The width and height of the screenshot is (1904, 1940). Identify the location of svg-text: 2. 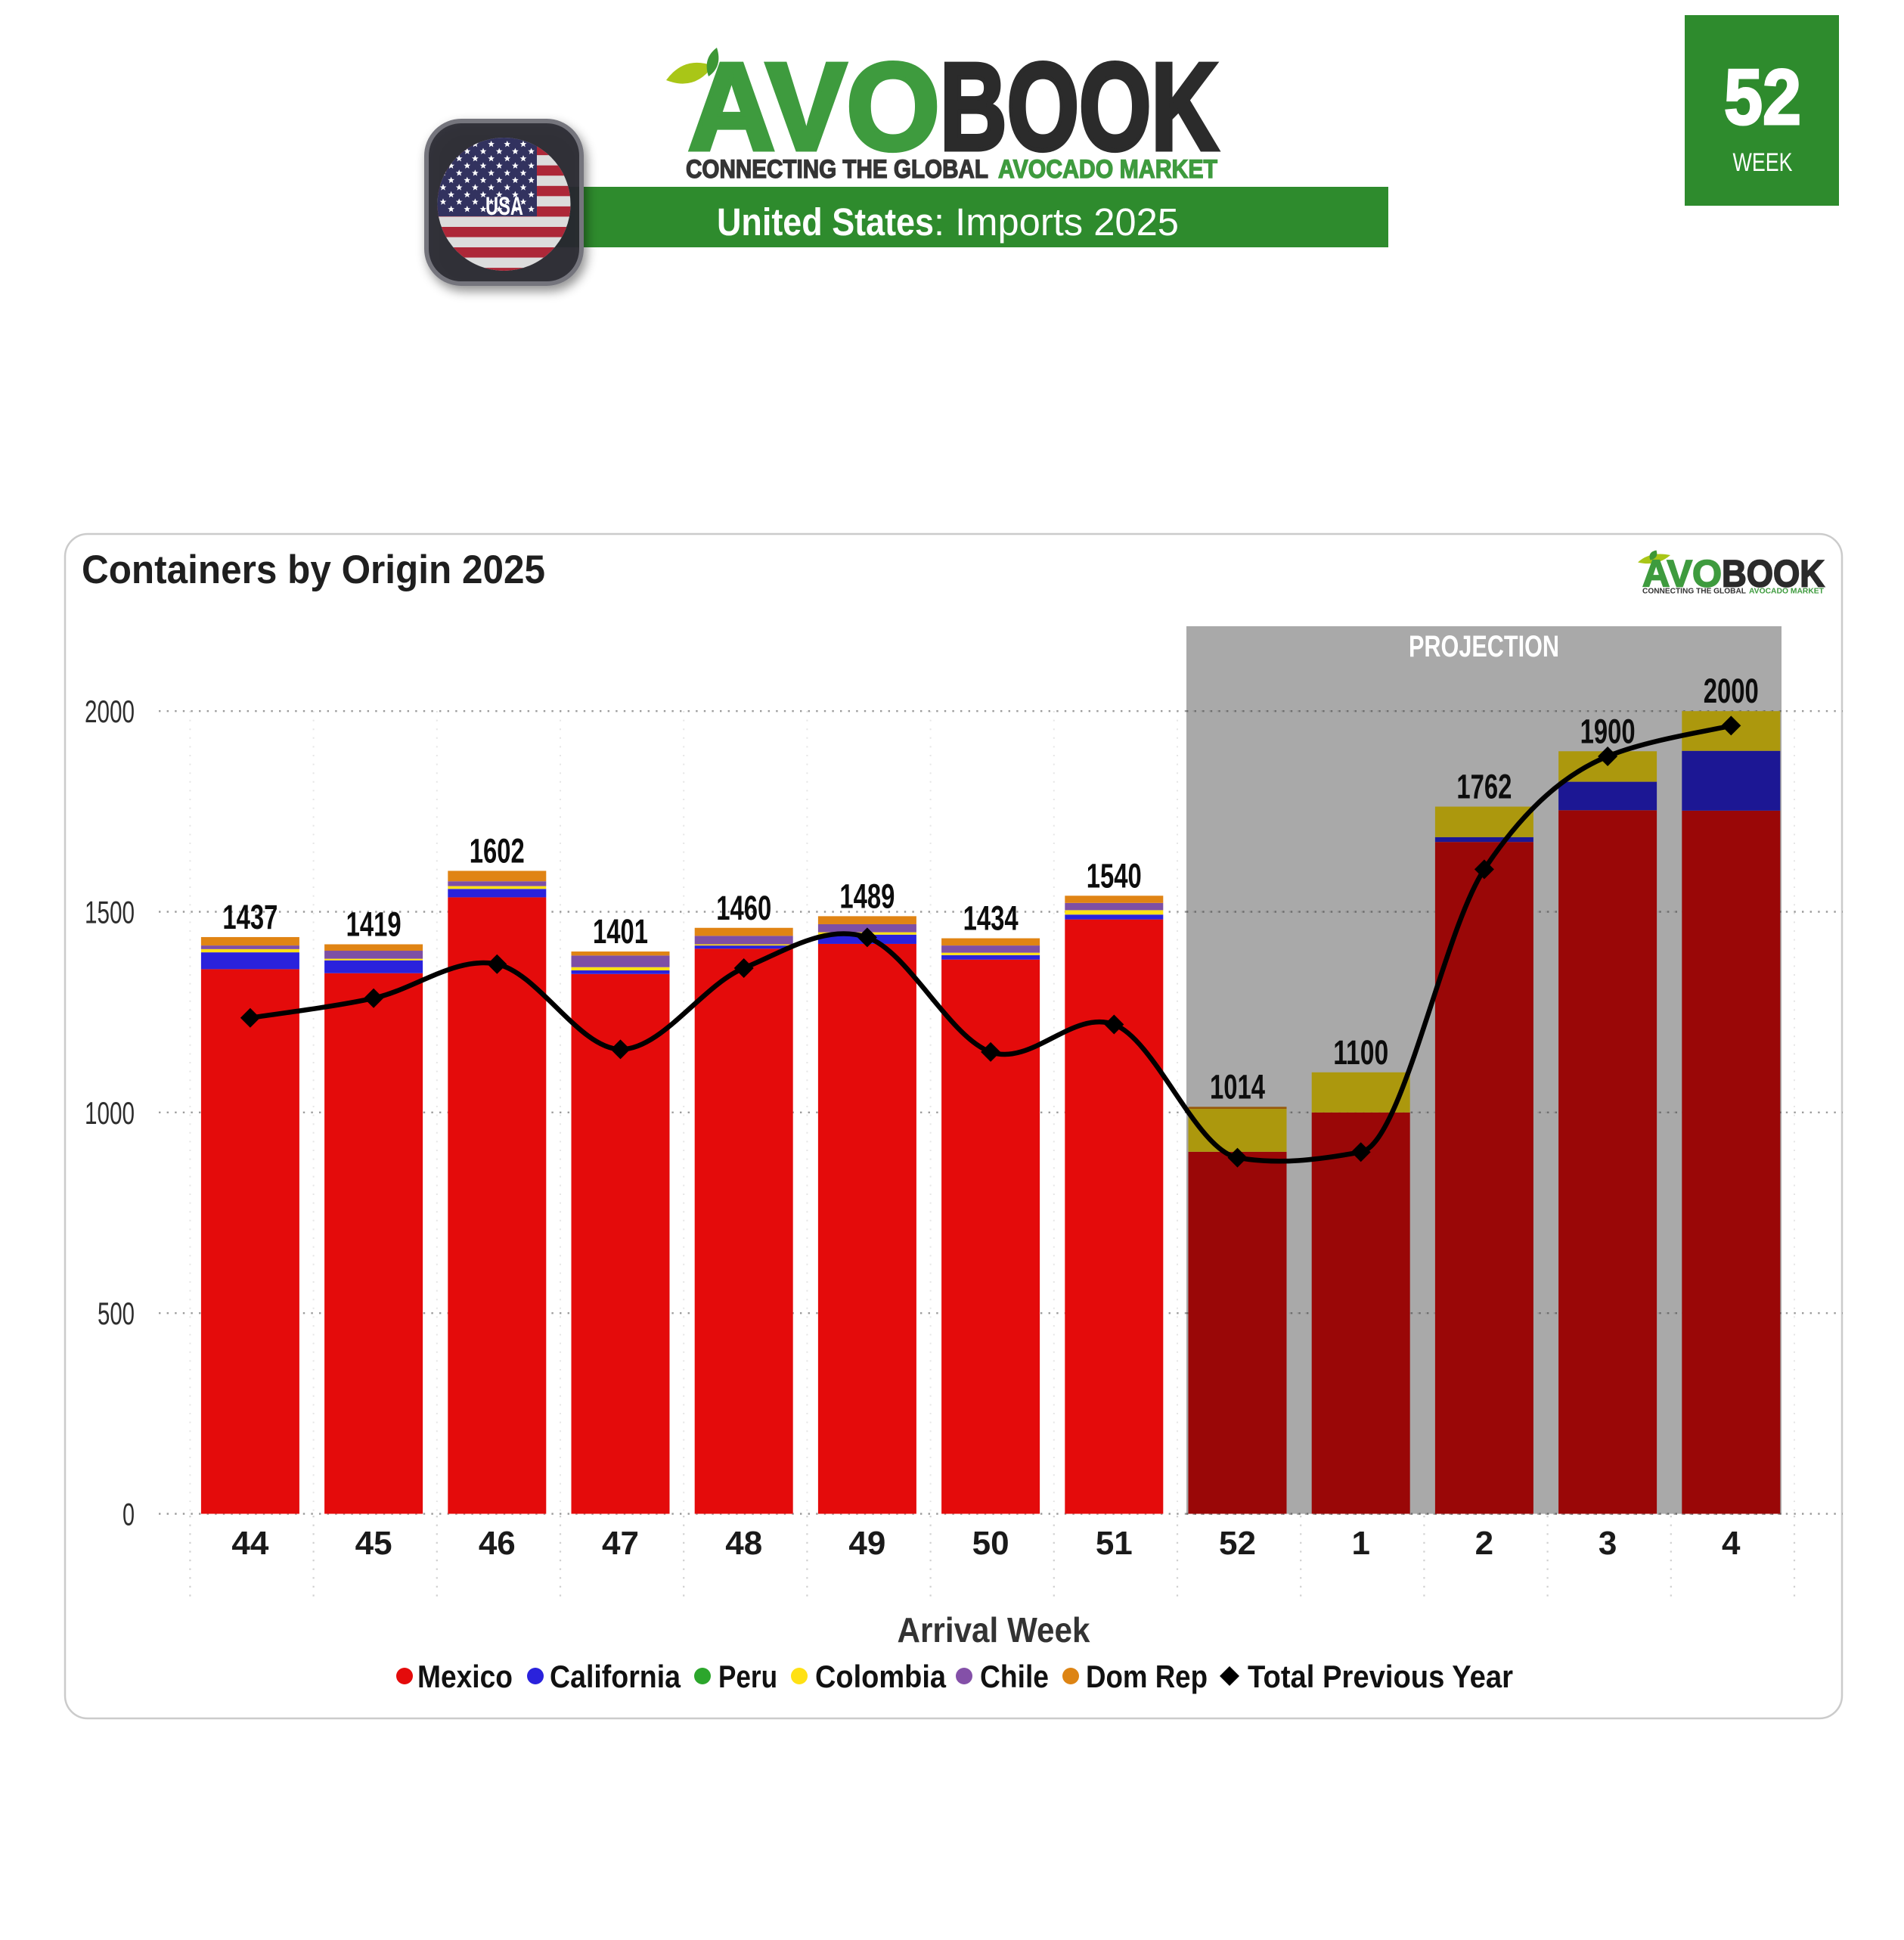
(1484, 1543).